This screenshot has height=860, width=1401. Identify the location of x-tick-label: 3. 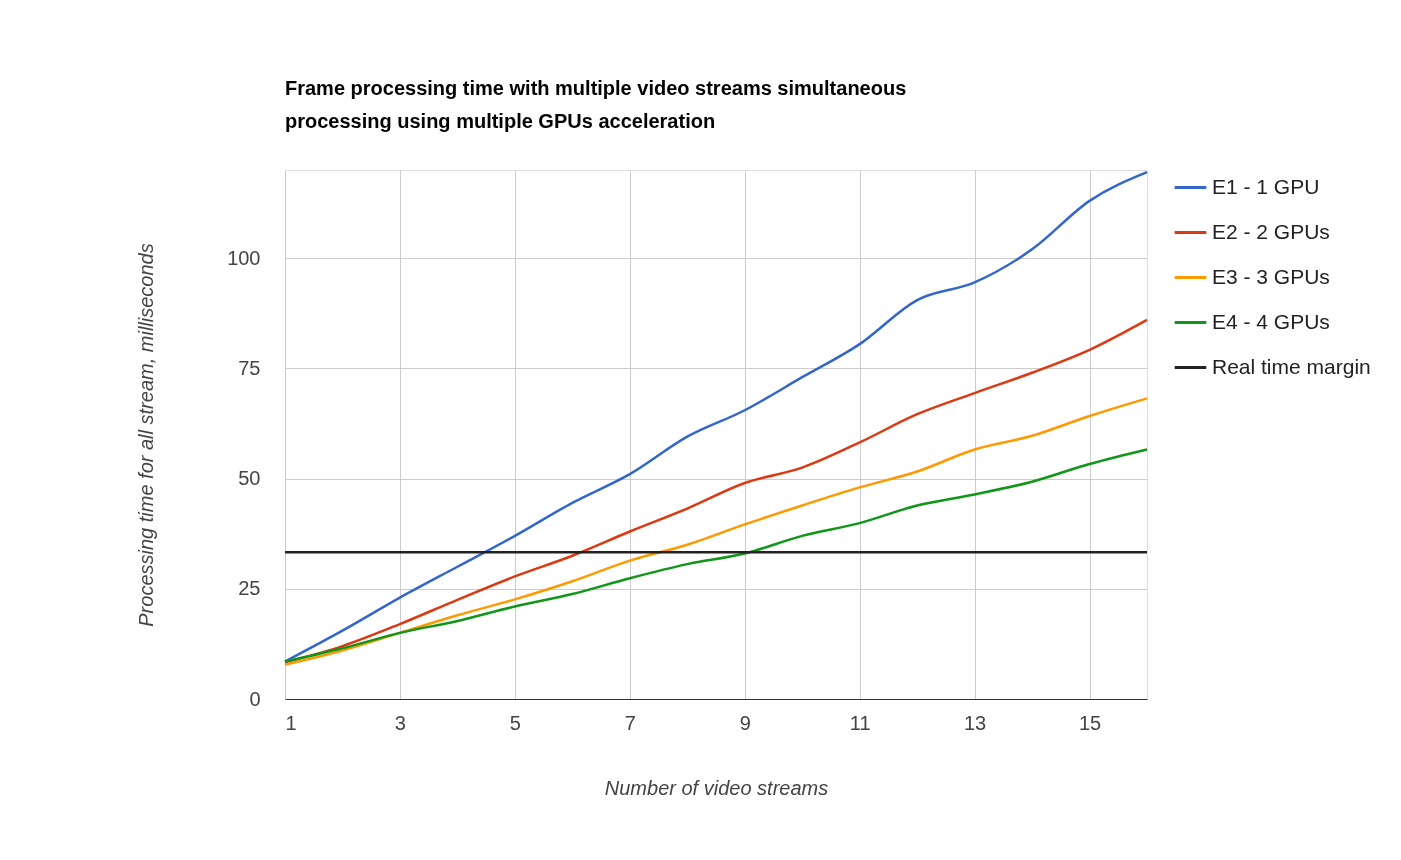
(400, 722).